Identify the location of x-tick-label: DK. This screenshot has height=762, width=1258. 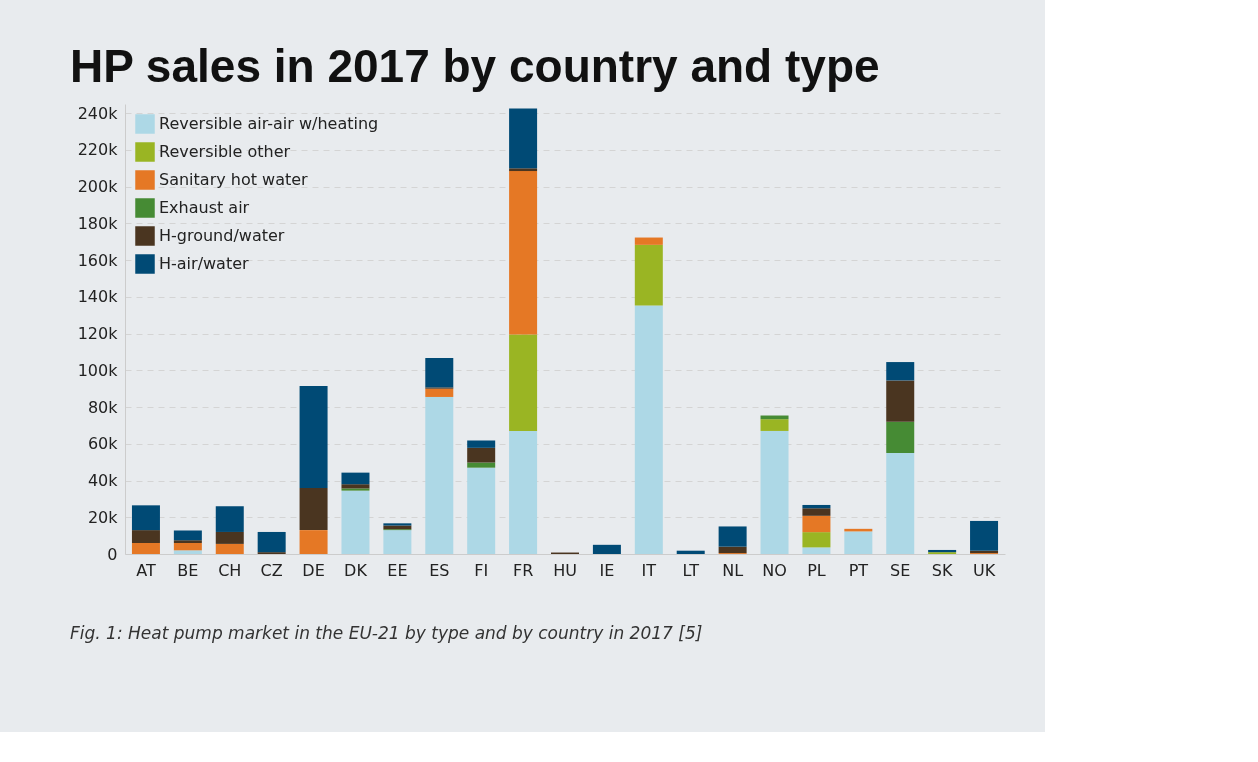
(356, 570).